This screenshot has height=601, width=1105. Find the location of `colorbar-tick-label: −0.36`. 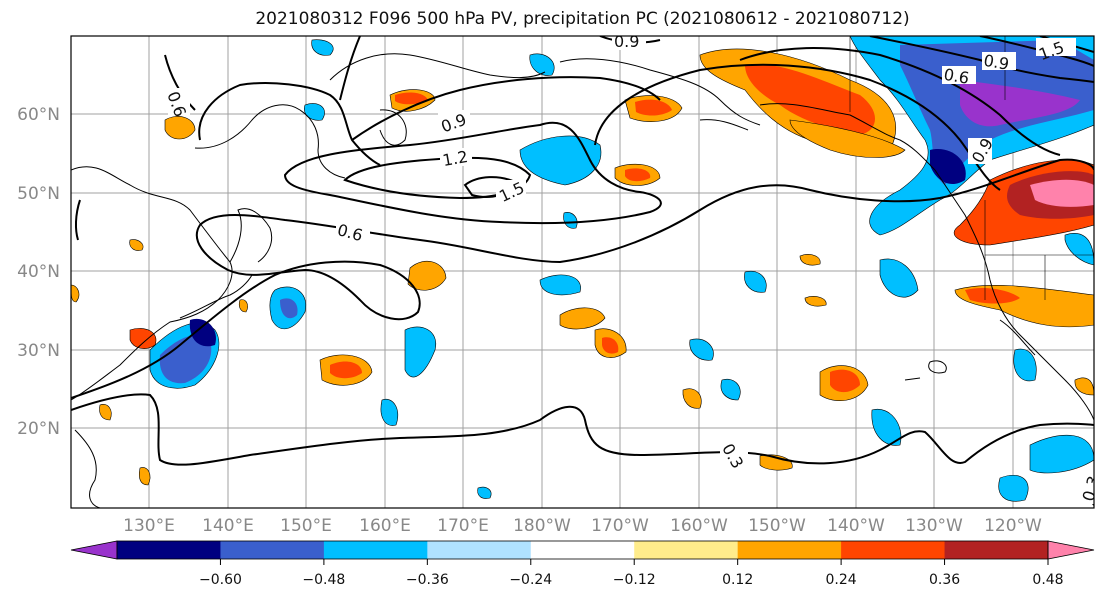

colorbar-tick-label: −0.36 is located at coordinates (427, 580).